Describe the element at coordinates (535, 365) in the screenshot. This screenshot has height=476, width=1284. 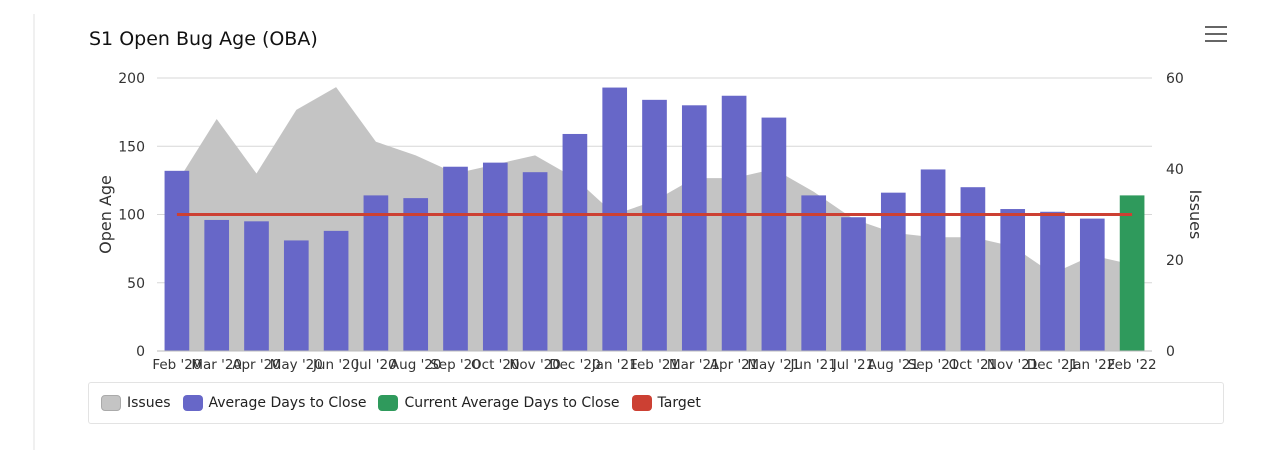
I see `x-tick-label: Nov '20` at that location.